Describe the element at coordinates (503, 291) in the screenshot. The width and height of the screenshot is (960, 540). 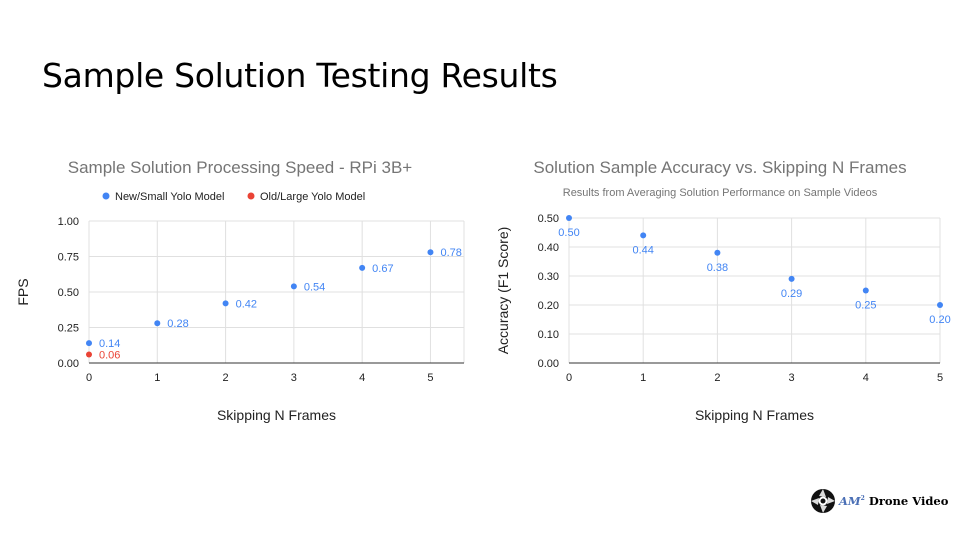
I see `y-axis-title: Accuracy (F1 Score)` at that location.